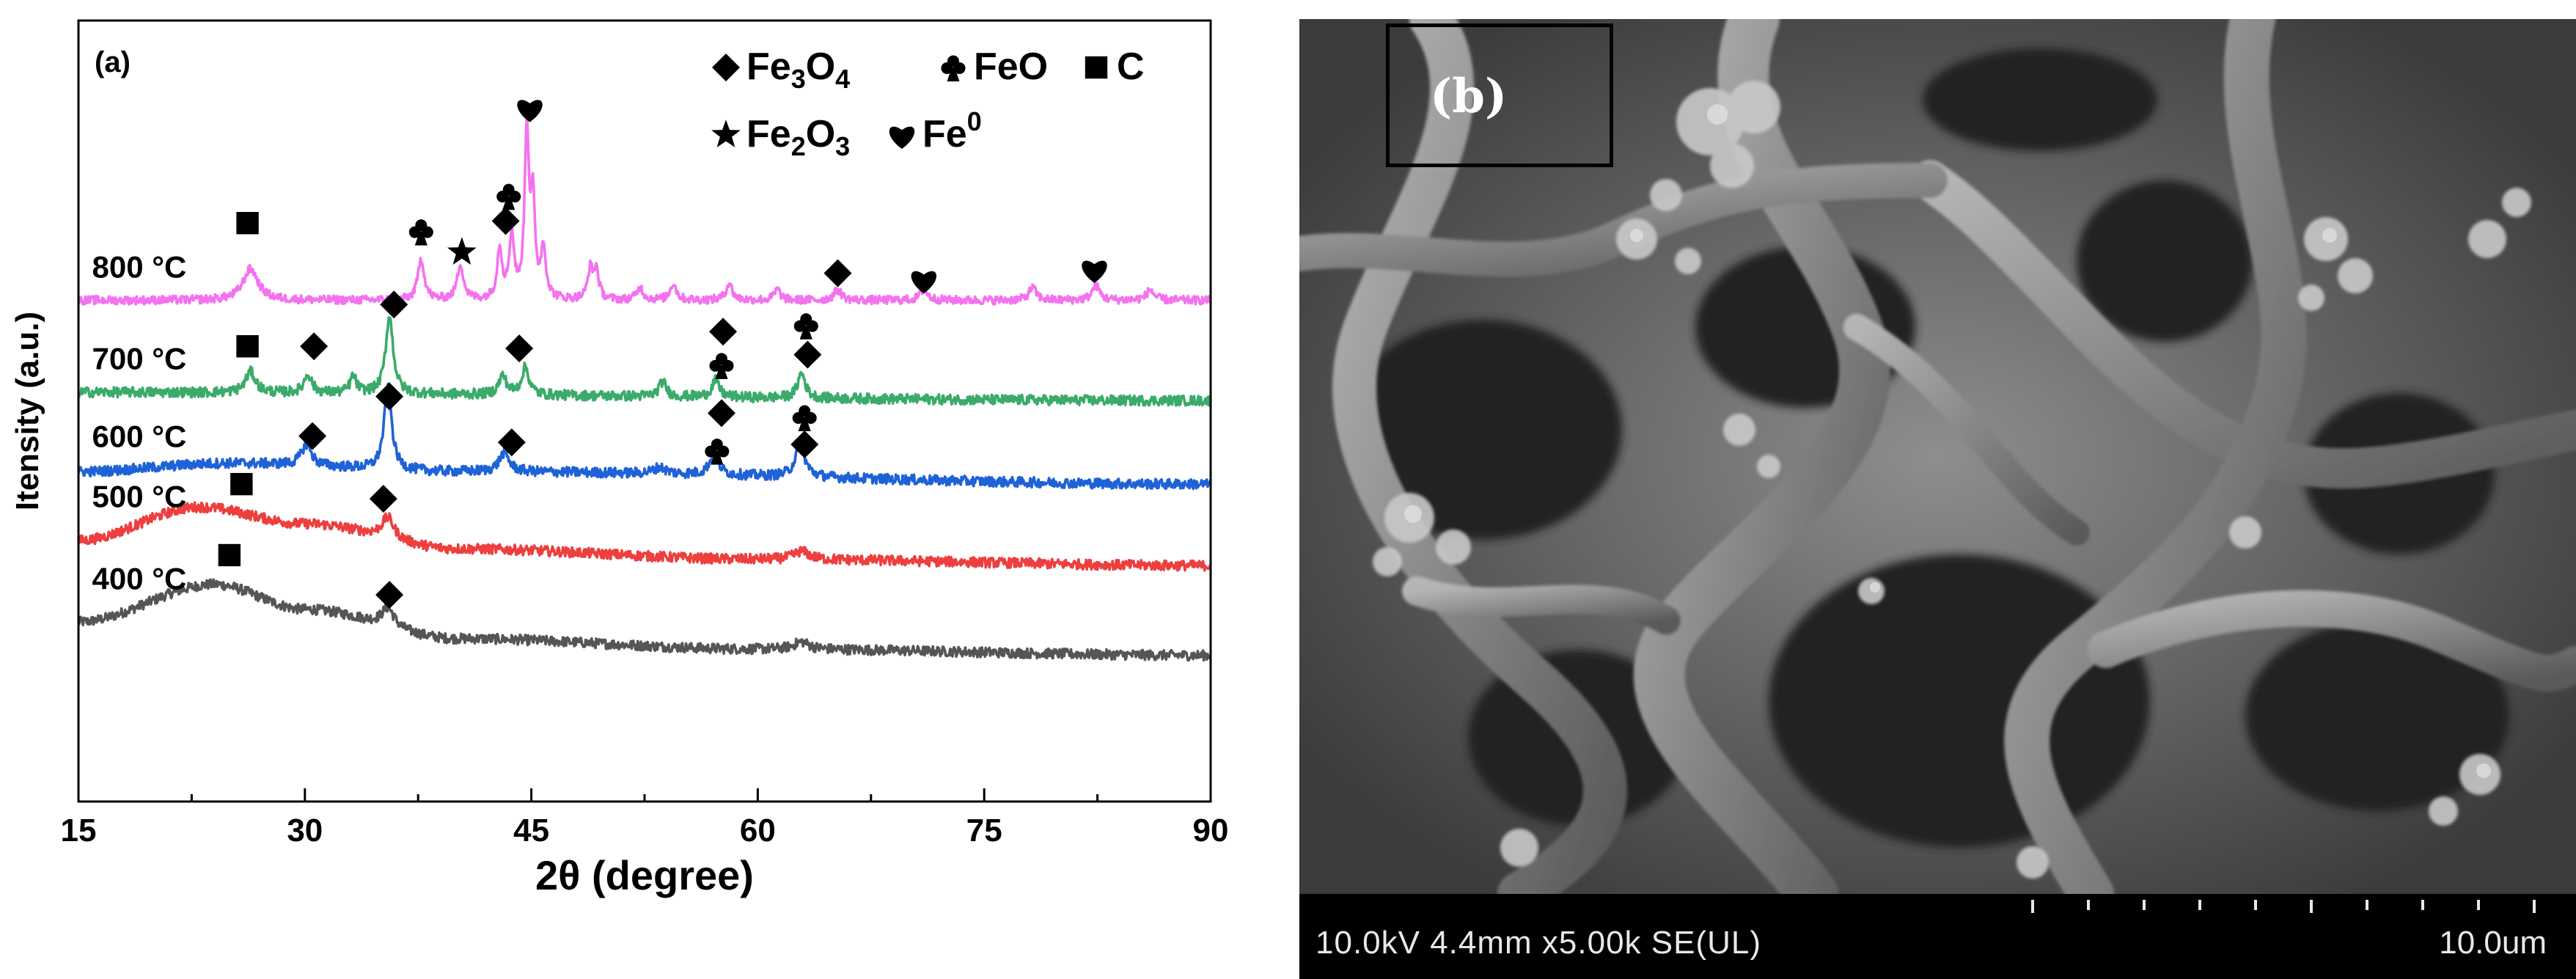  What do you see at coordinates (79, 830) in the screenshot?
I see `x-tick-label-0: 15` at bounding box center [79, 830].